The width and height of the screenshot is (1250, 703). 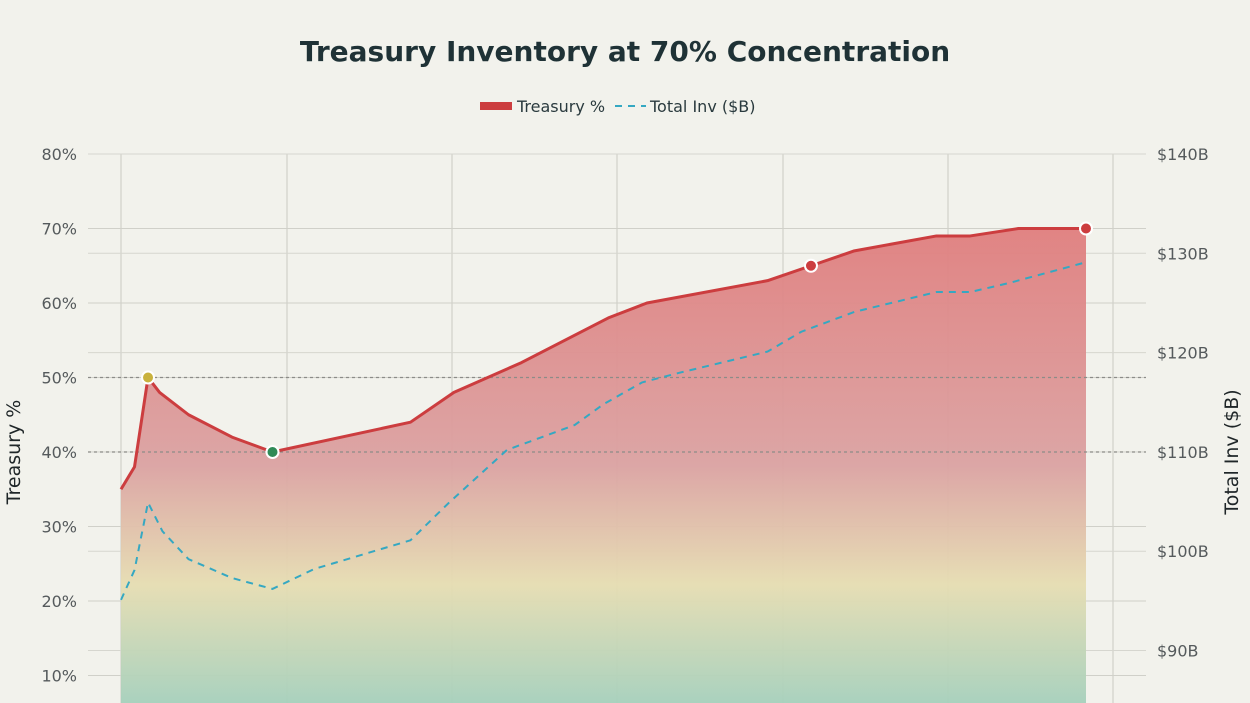 I want to click on y-right-tick-label: $140B, so click(x=1183, y=154).